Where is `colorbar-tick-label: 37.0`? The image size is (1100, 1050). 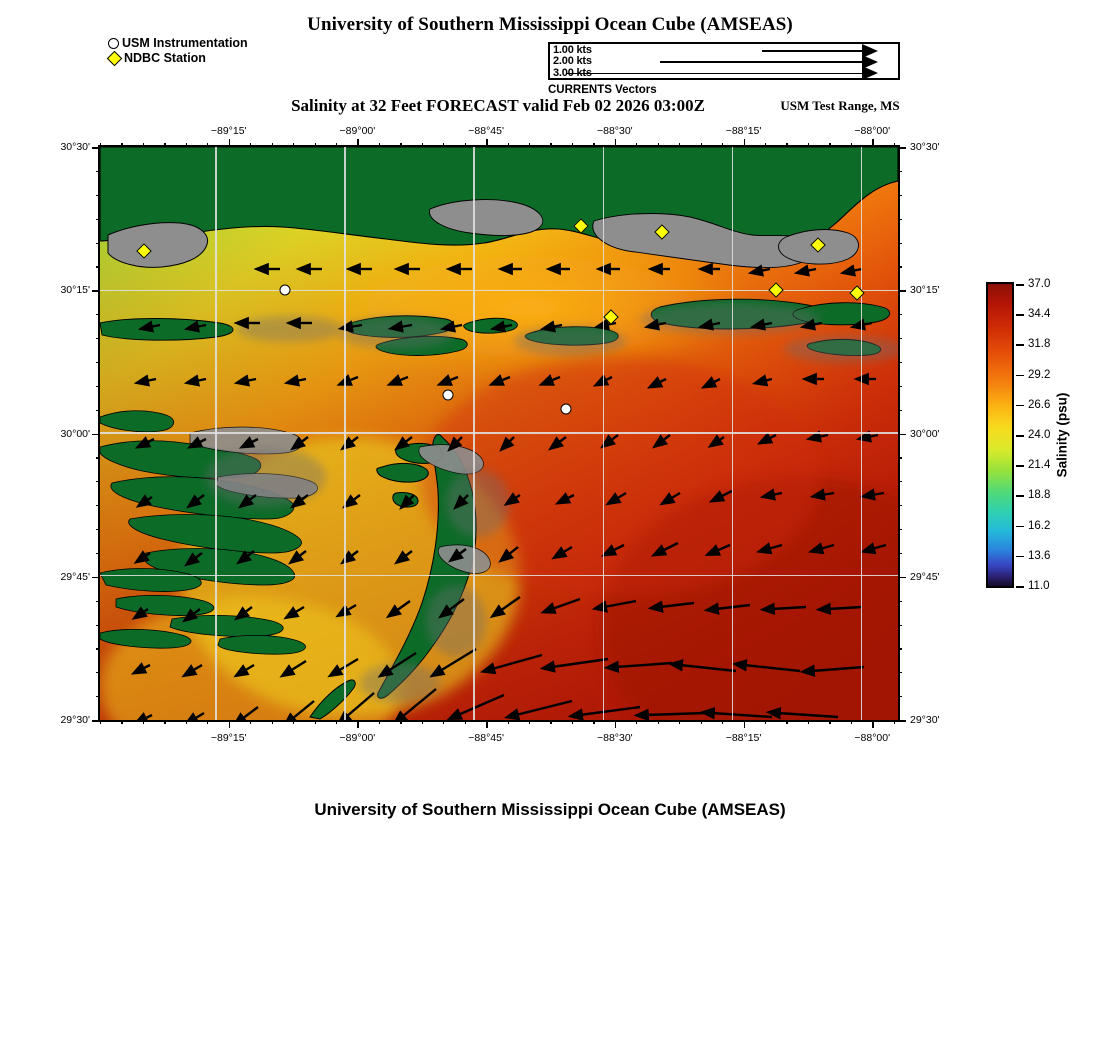
colorbar-tick-label: 37.0 is located at coordinates (1039, 284).